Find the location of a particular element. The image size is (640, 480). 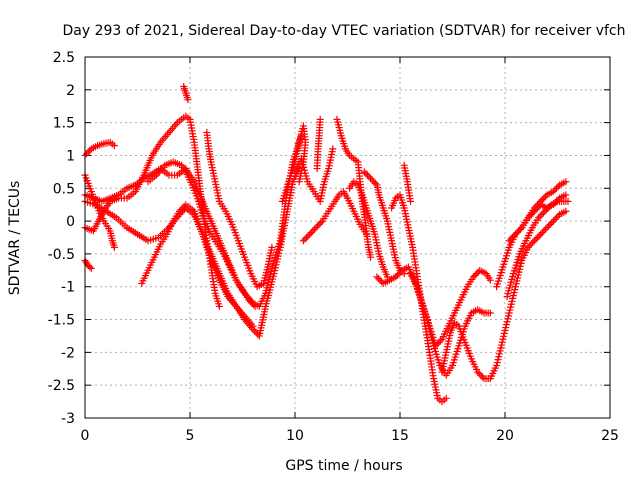

y-tick-label: -1.5 is located at coordinates (61, 321).